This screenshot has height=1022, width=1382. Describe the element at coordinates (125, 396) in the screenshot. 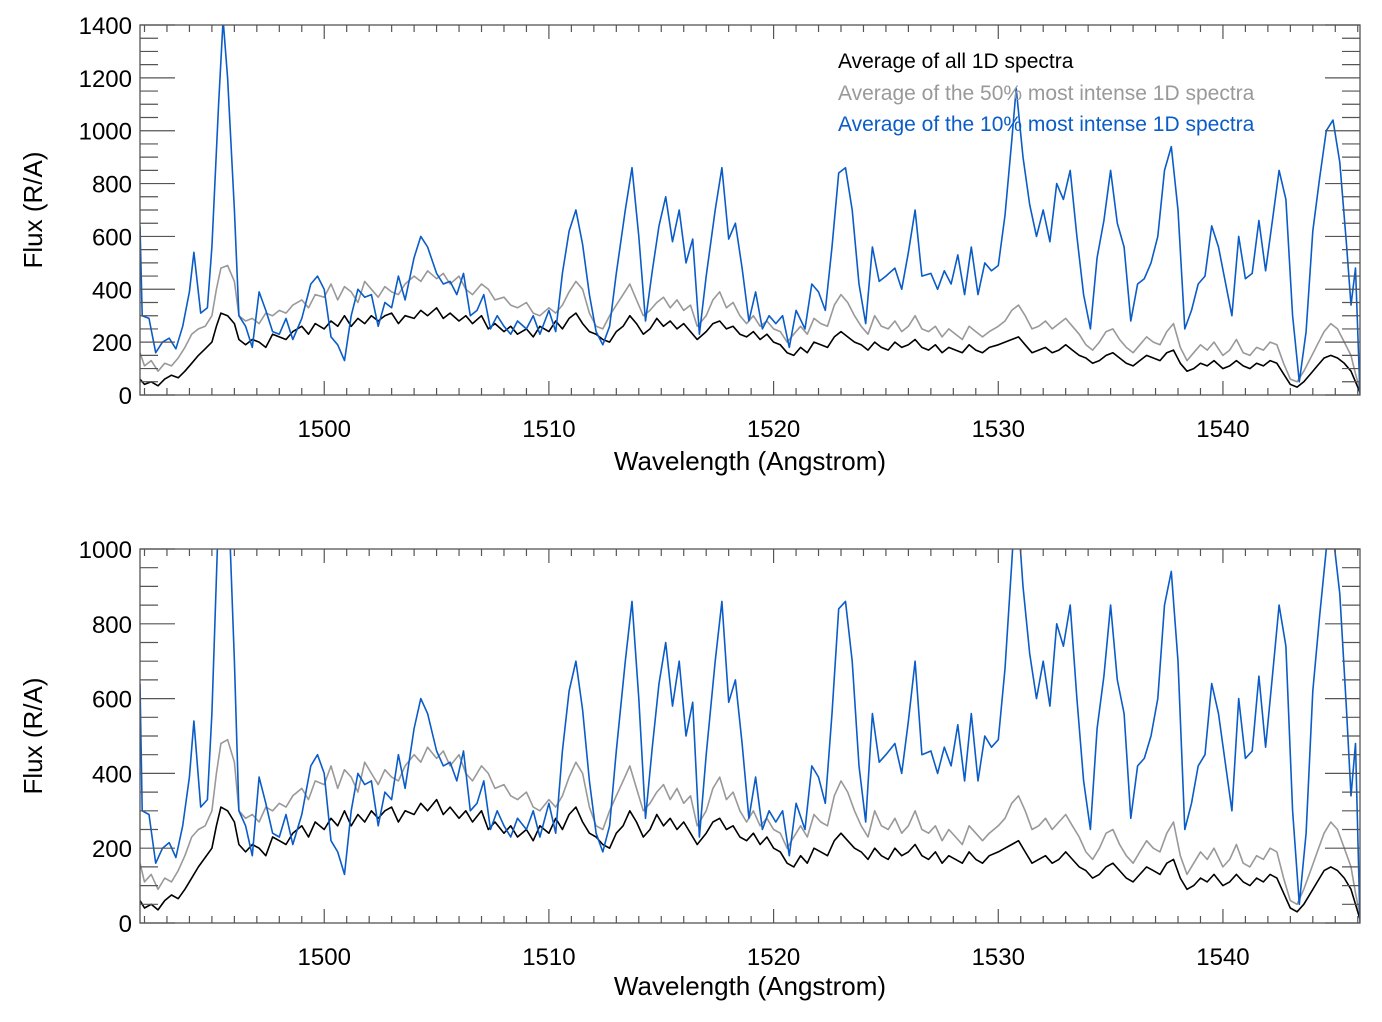

I see `top-y-tick-label: 0` at that location.